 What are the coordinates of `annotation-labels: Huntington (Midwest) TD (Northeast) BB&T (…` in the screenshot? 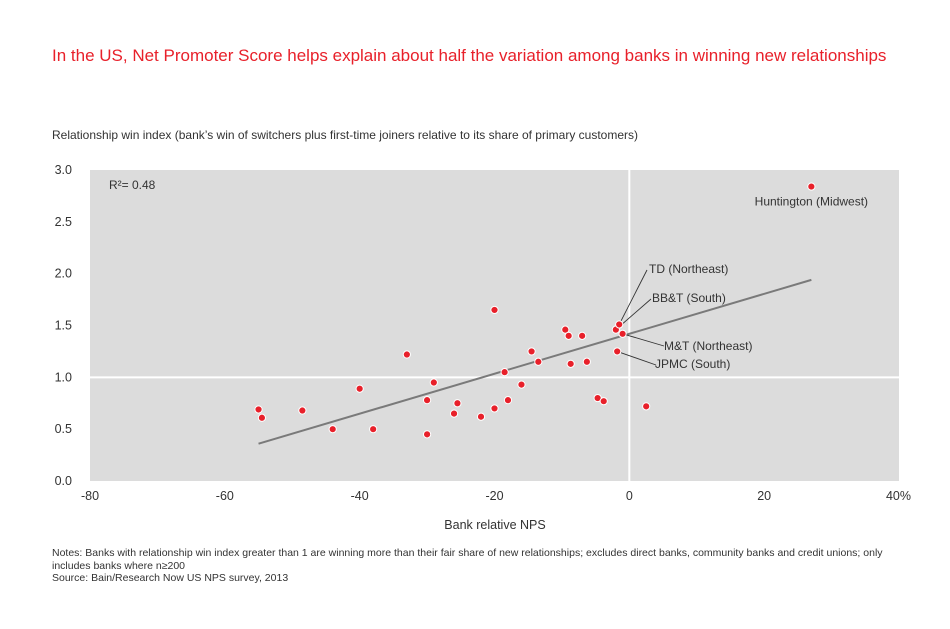 It's located at (758, 283).